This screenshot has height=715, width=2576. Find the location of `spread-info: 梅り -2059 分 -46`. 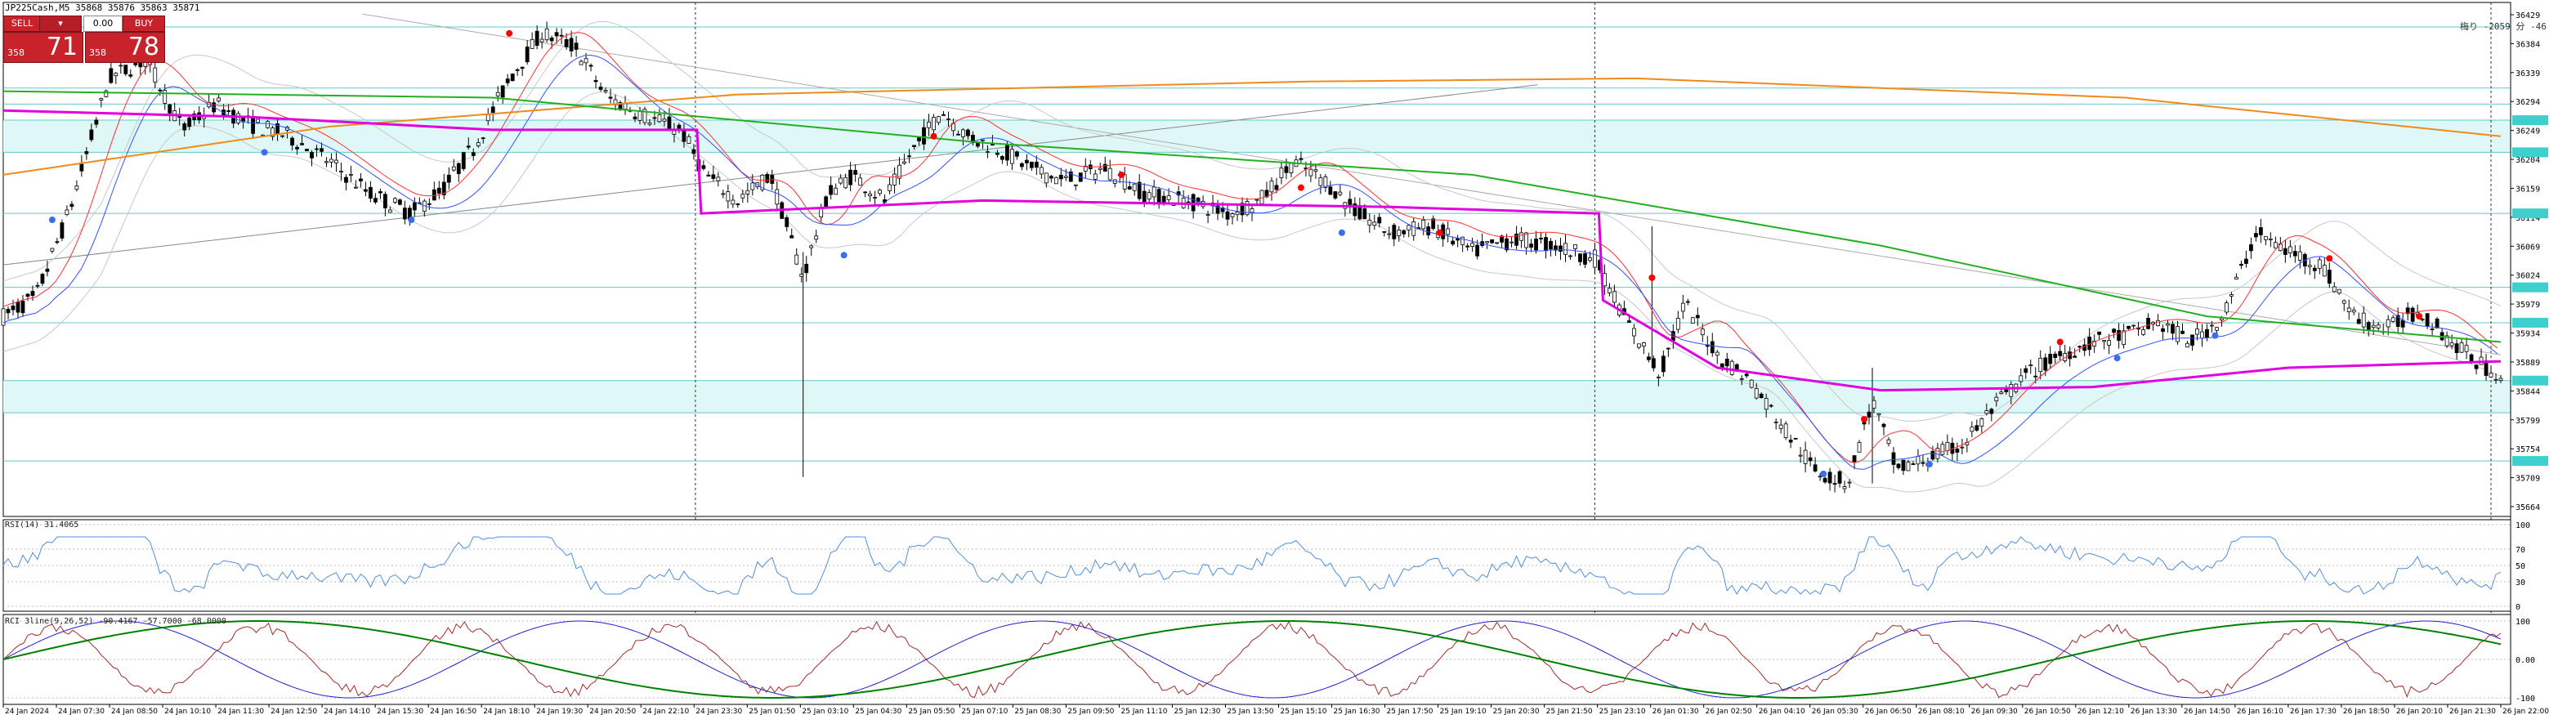

spread-info: 梅り -2059 分 -46 is located at coordinates (2503, 26).